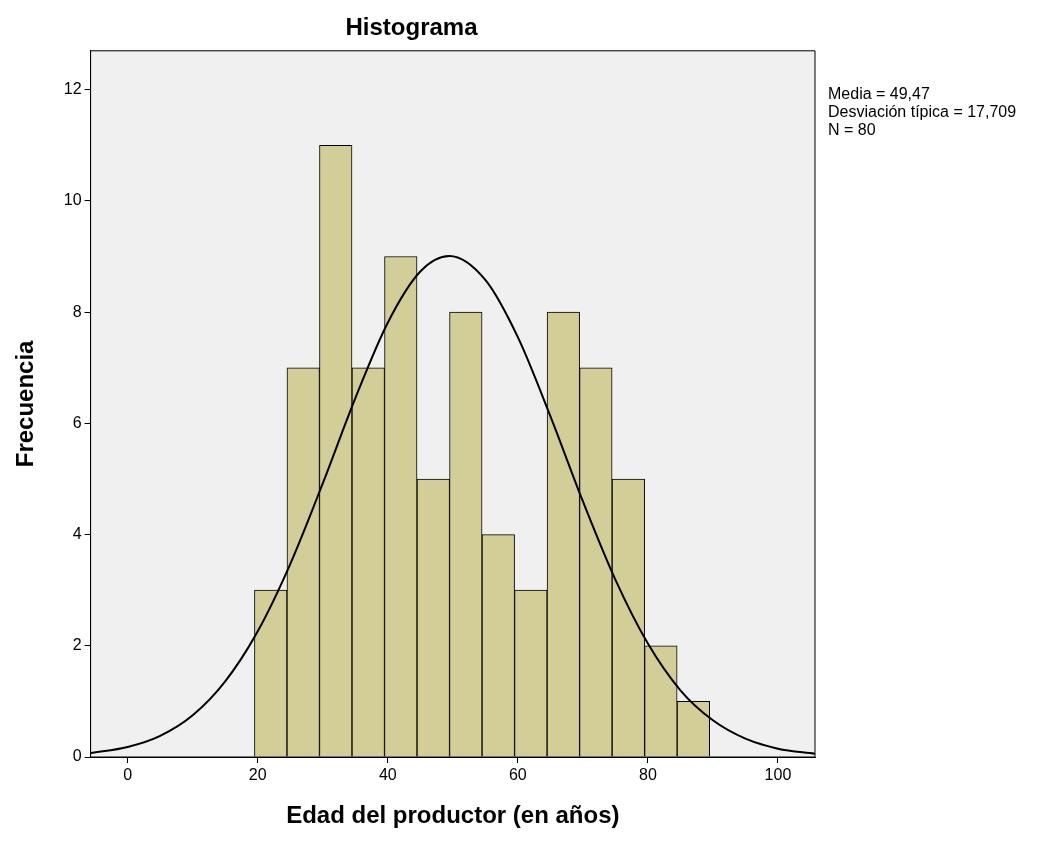  I want to click on y-tick-label: 10, so click(72, 200).